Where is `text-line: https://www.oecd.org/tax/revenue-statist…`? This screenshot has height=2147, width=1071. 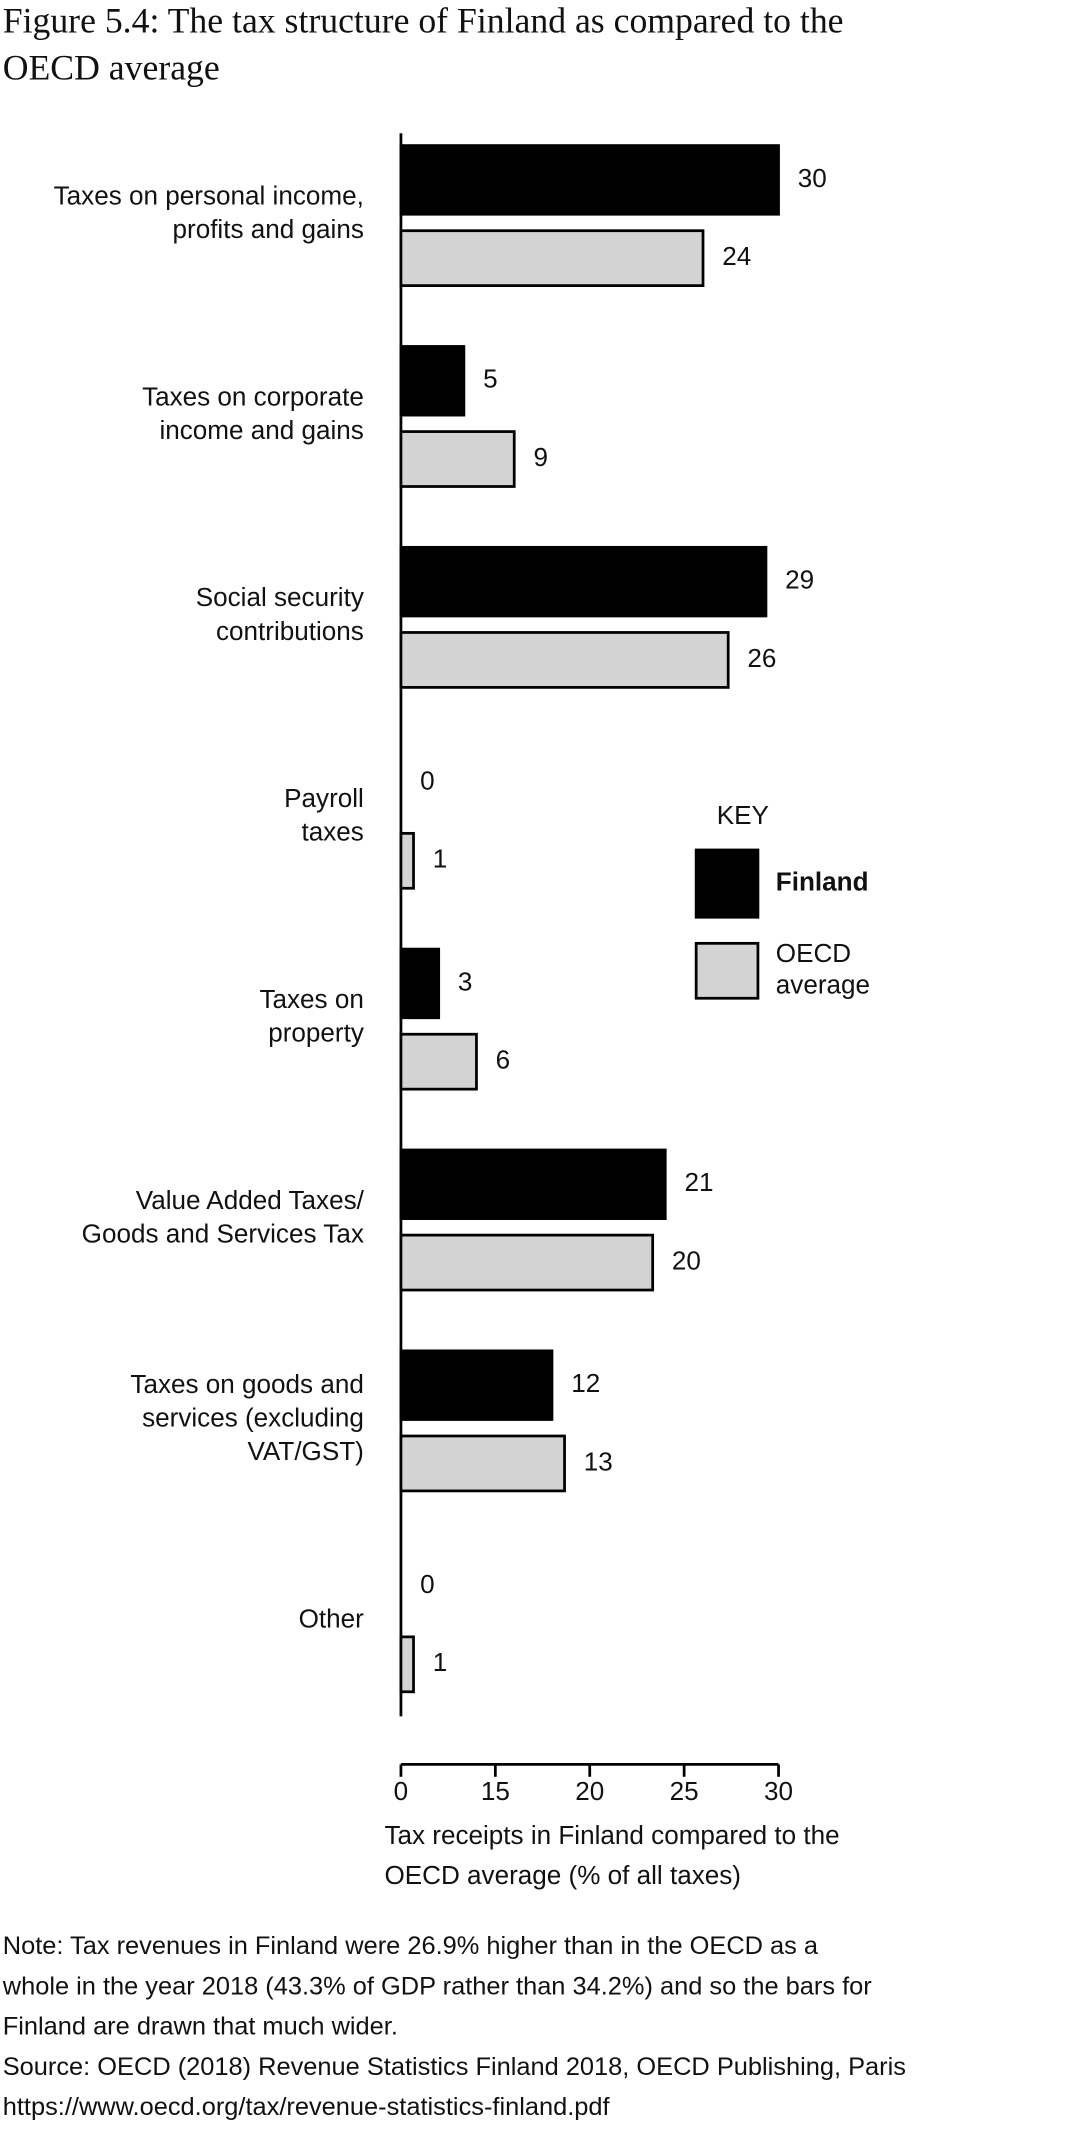
text-line: https://www.oecd.org/tax/revenue-statist… is located at coordinates (307, 2107).